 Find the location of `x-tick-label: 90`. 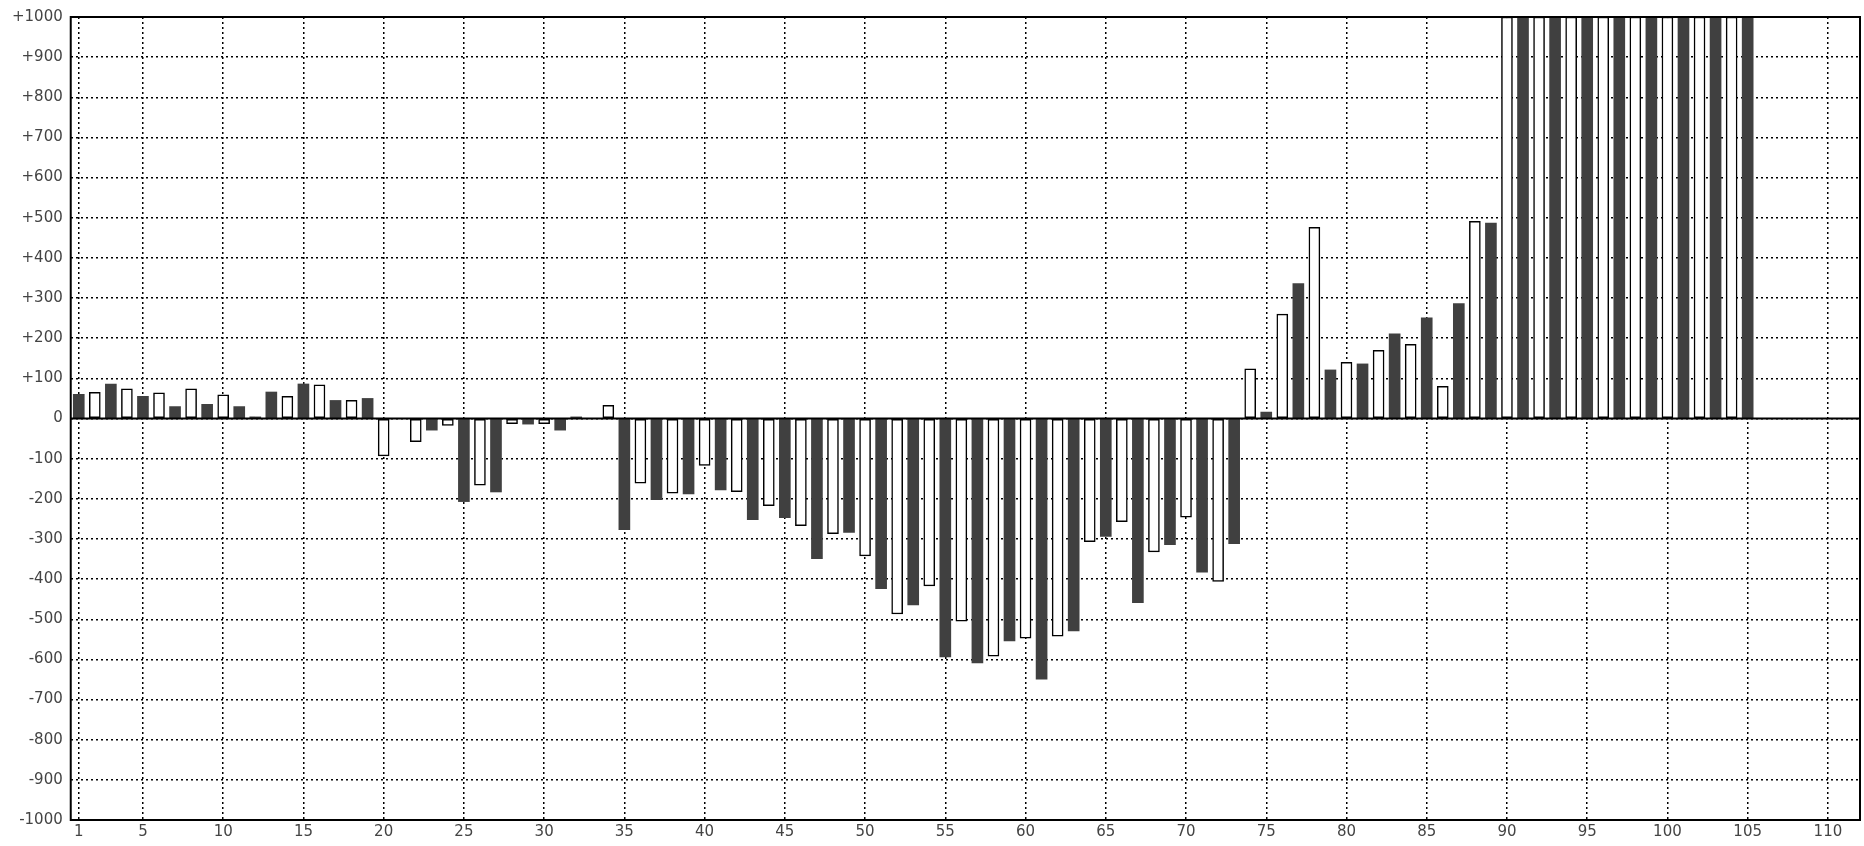

x-tick-label: 90 is located at coordinates (1507, 830).